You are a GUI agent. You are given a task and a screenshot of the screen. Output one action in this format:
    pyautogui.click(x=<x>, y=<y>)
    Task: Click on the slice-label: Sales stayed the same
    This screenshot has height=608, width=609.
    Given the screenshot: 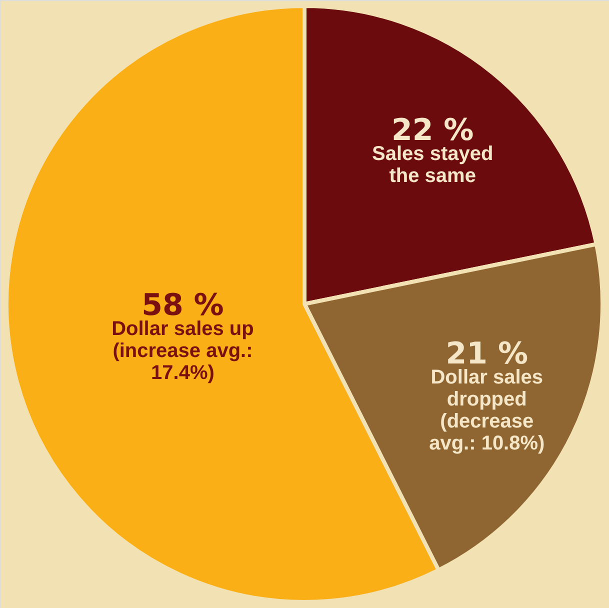 What is the action you would take?
    pyautogui.click(x=433, y=164)
    